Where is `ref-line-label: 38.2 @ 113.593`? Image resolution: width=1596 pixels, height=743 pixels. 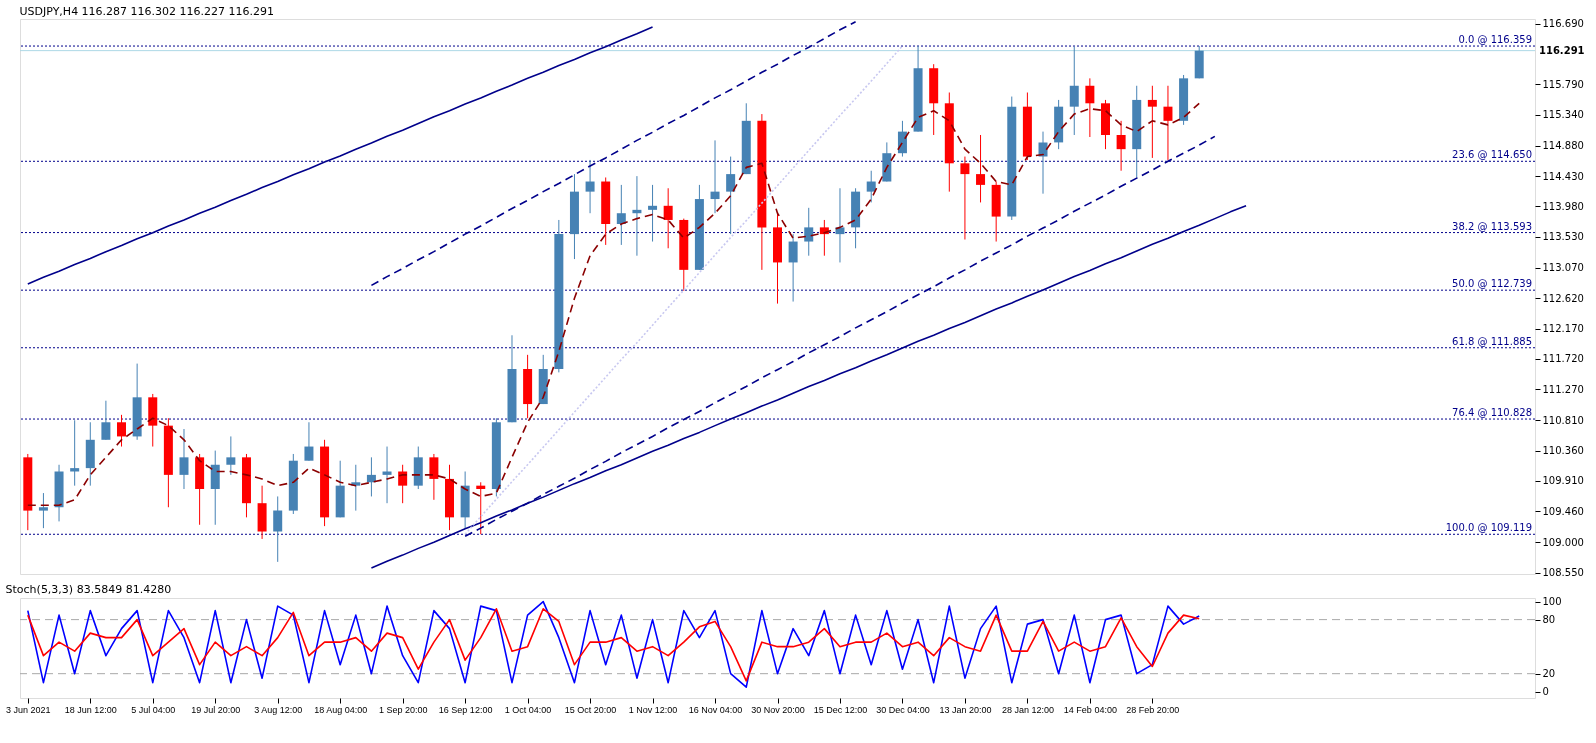 ref-line-label: 38.2 @ 113.593 is located at coordinates (1492, 226).